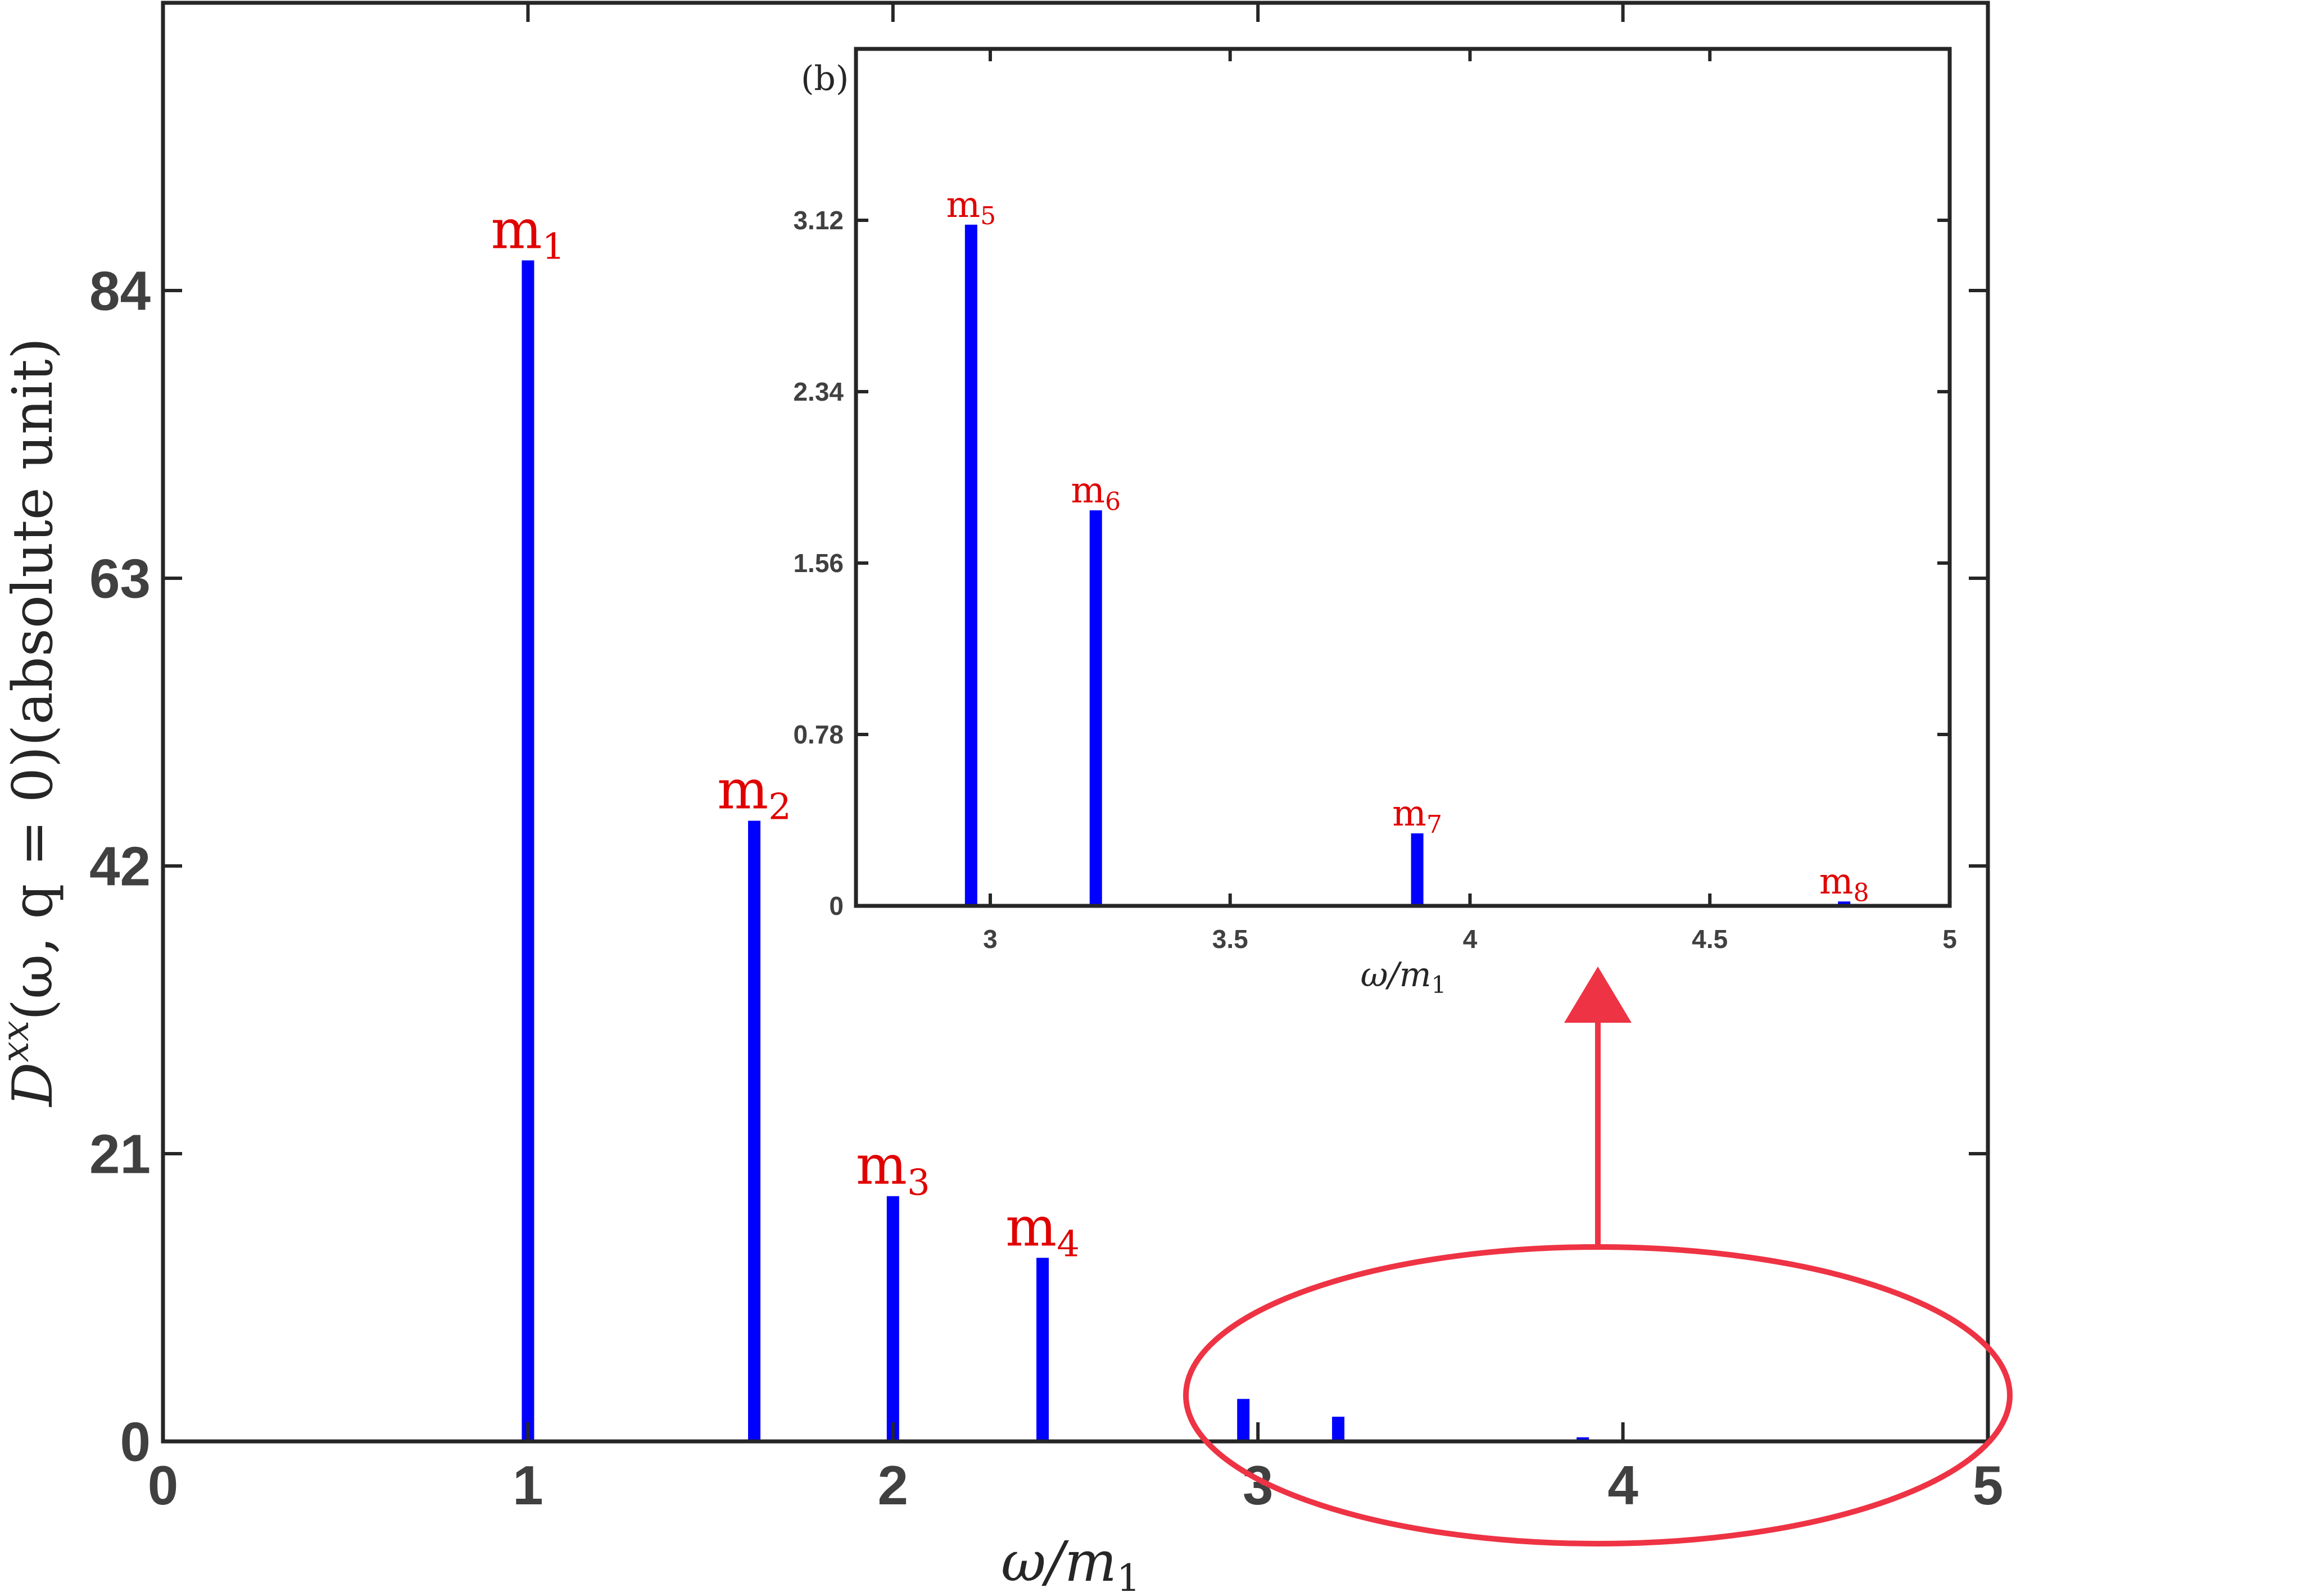 This screenshot has height=1592, width=2324. I want to click on main-y-tick-label: 42, so click(120, 866).